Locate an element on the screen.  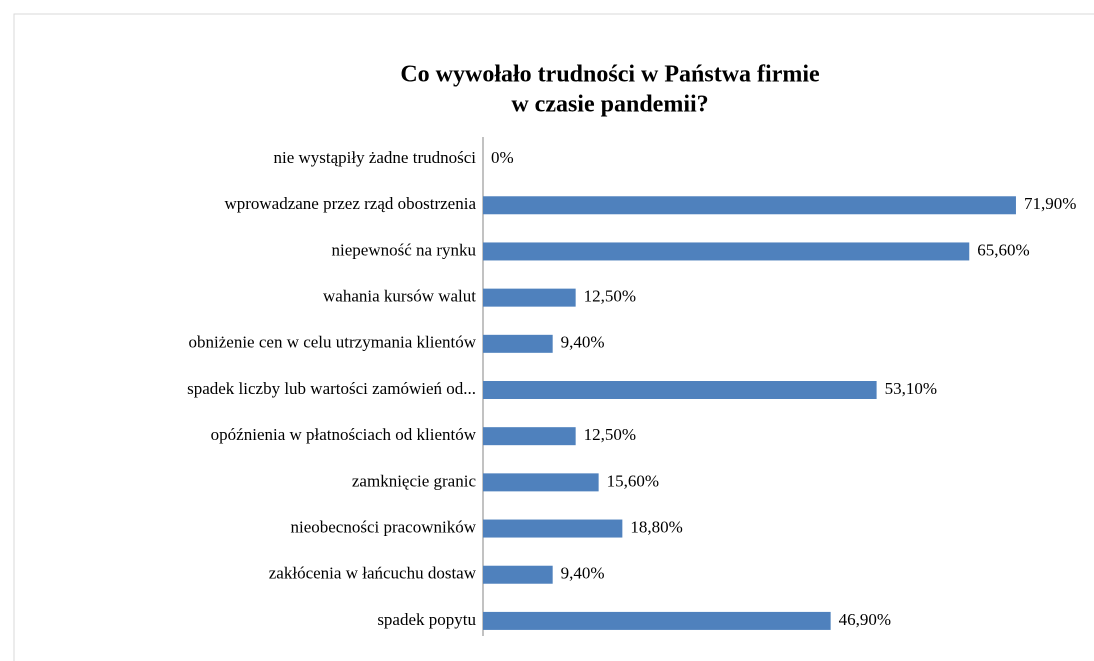
category-label: zamknięcie granic is located at coordinates (414, 480).